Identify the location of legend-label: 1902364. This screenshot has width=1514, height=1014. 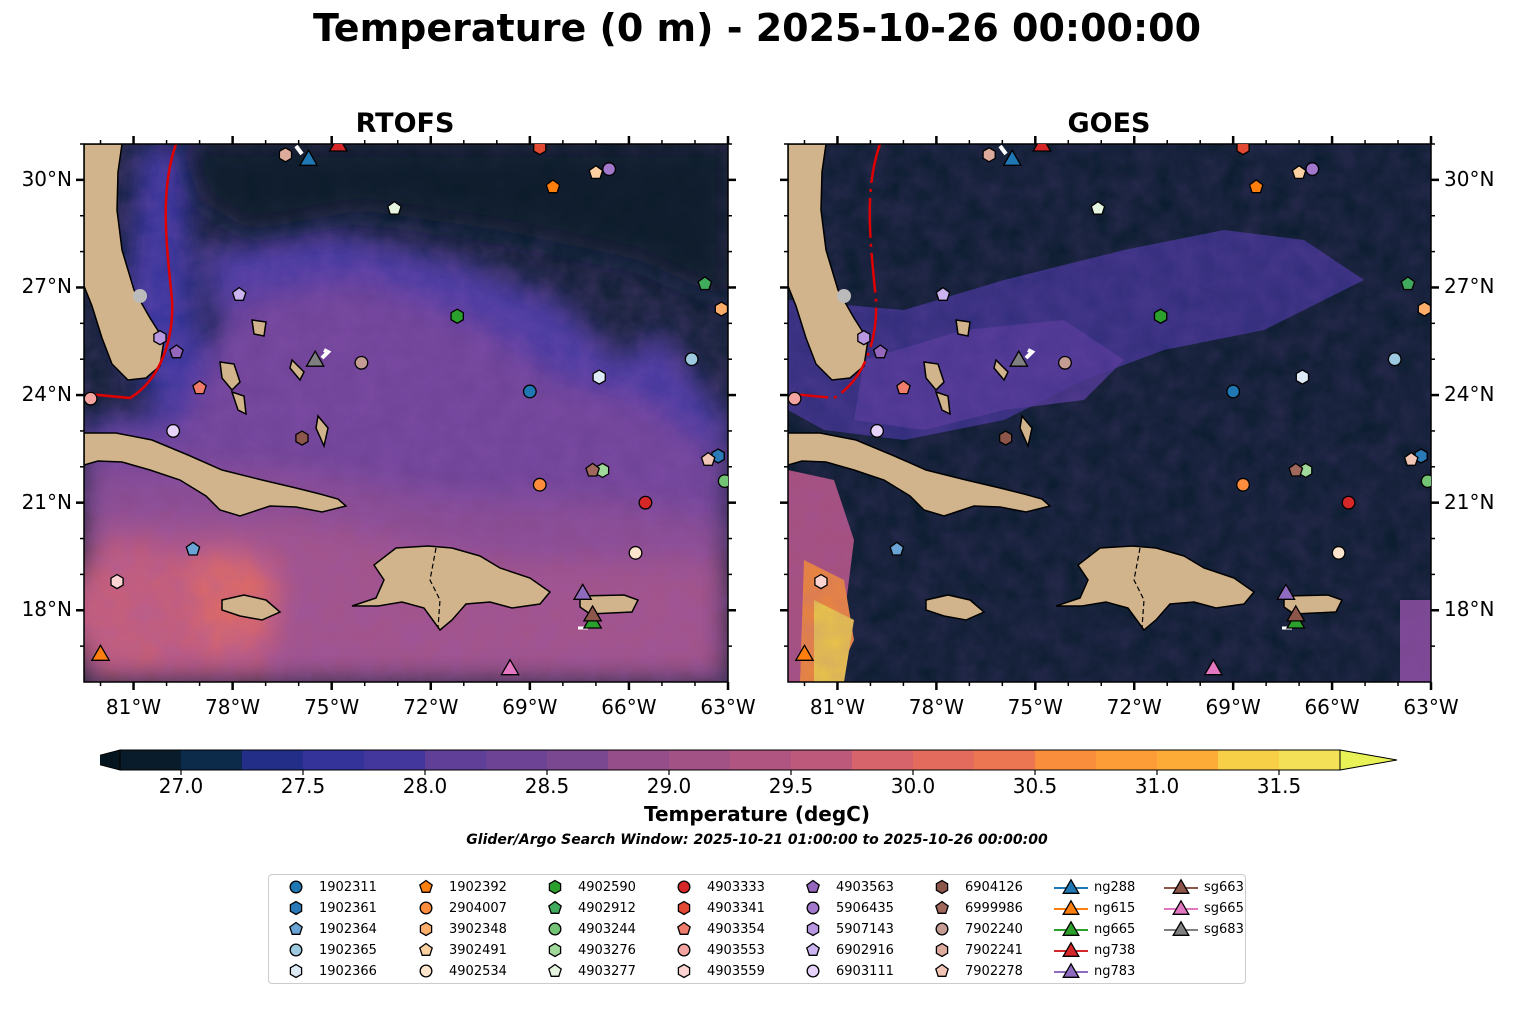
(348, 929).